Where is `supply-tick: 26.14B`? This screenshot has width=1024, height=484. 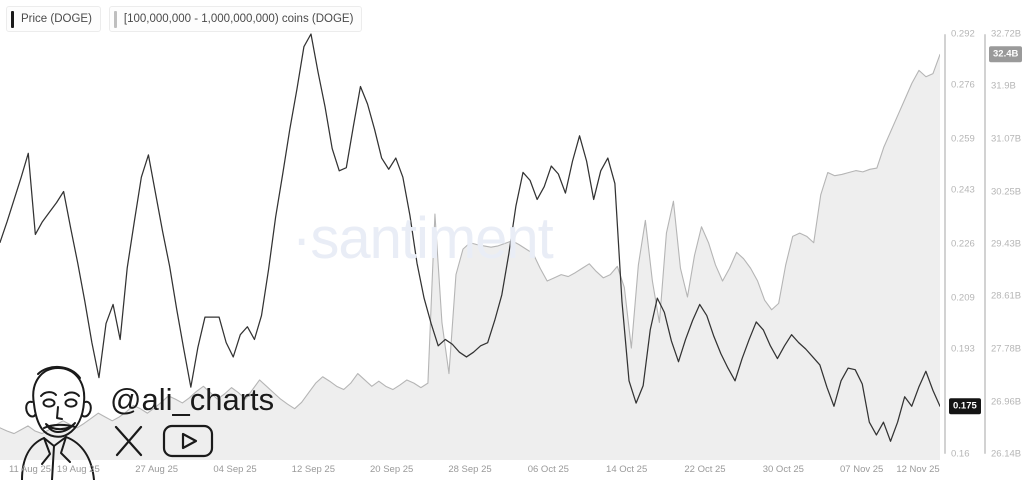
supply-tick: 26.14B is located at coordinates (1006, 454).